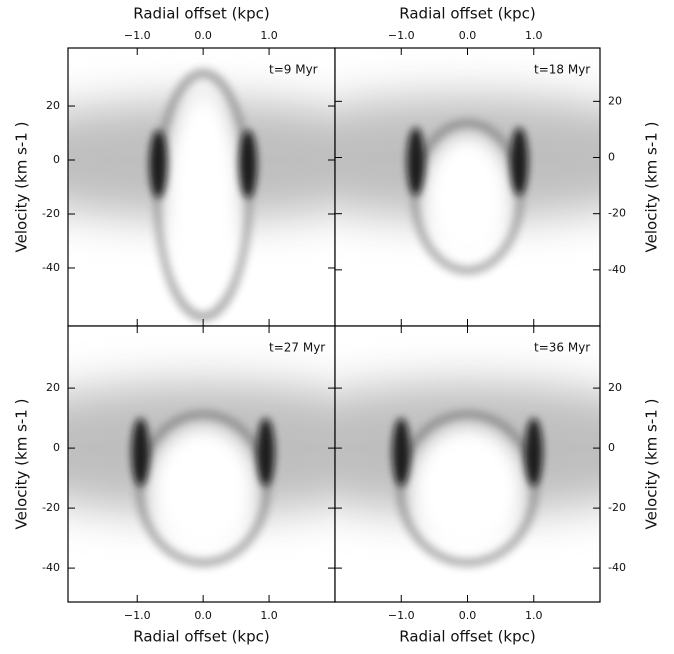  What do you see at coordinates (297, 348) in the screenshot?
I see `panel-title: t=27 Myr` at bounding box center [297, 348].